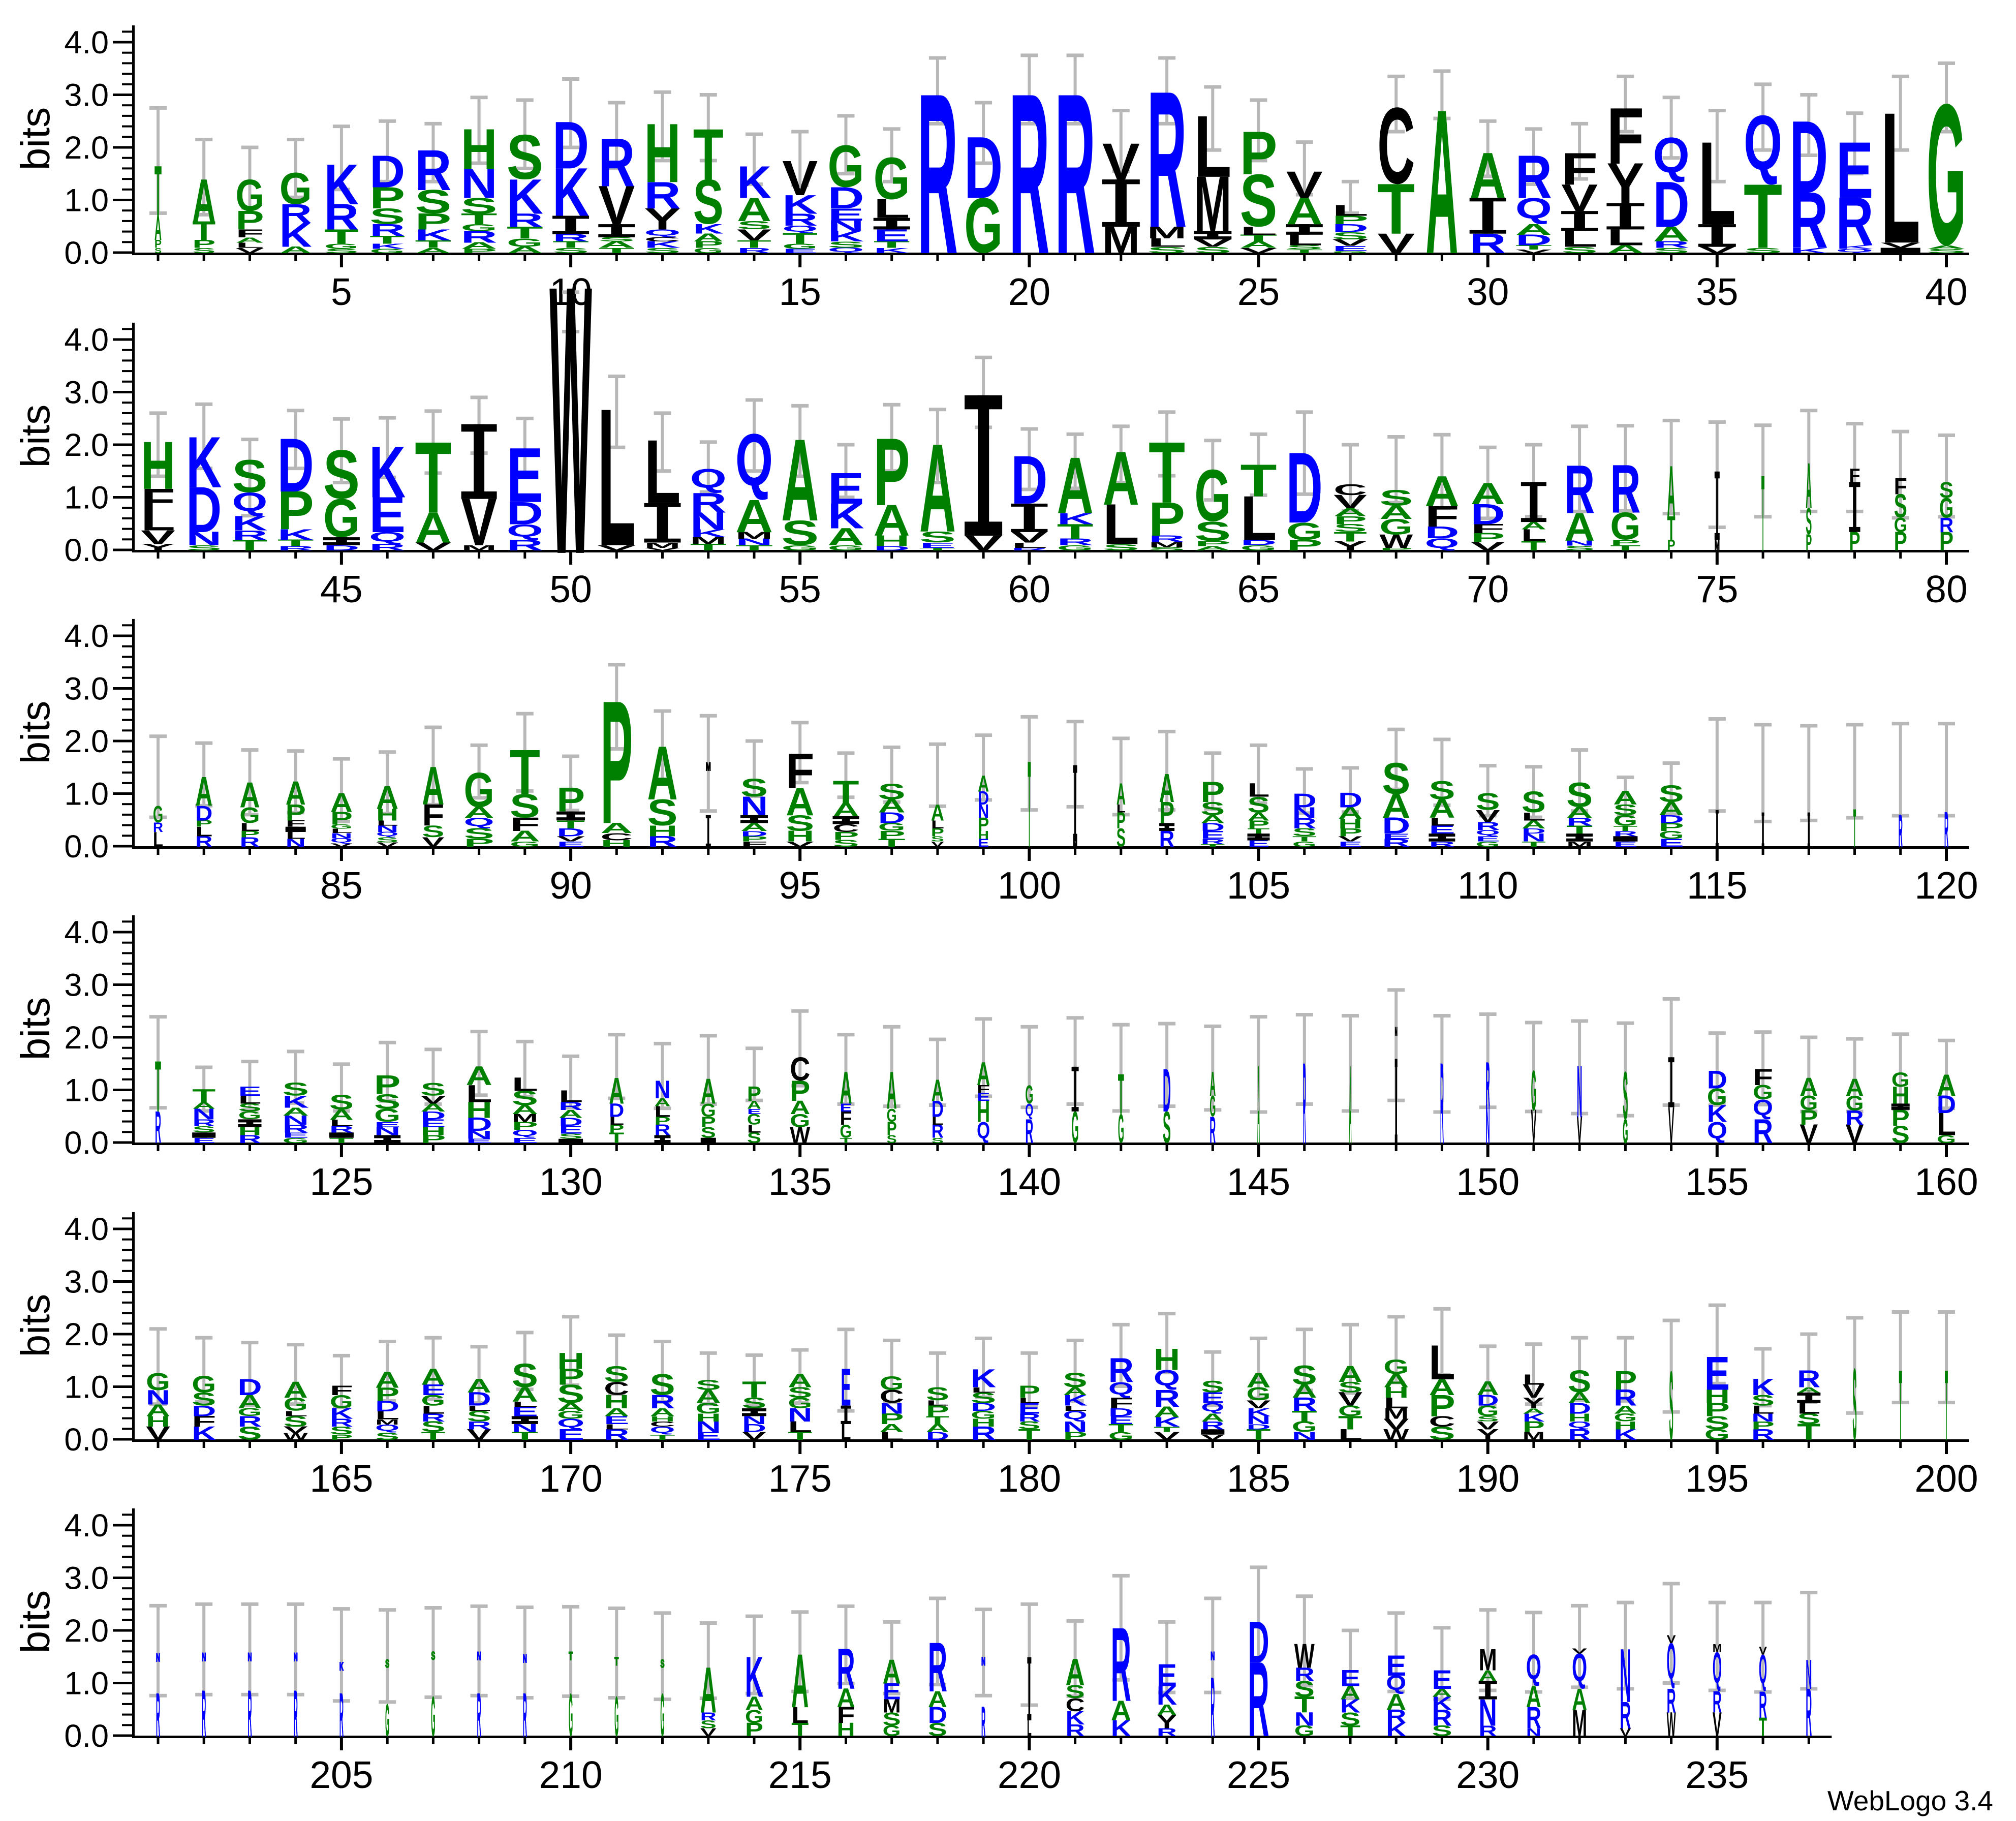 The width and height of the screenshot is (2016, 1821). I want to click on svg-text: 0.0, so click(86, 1143).